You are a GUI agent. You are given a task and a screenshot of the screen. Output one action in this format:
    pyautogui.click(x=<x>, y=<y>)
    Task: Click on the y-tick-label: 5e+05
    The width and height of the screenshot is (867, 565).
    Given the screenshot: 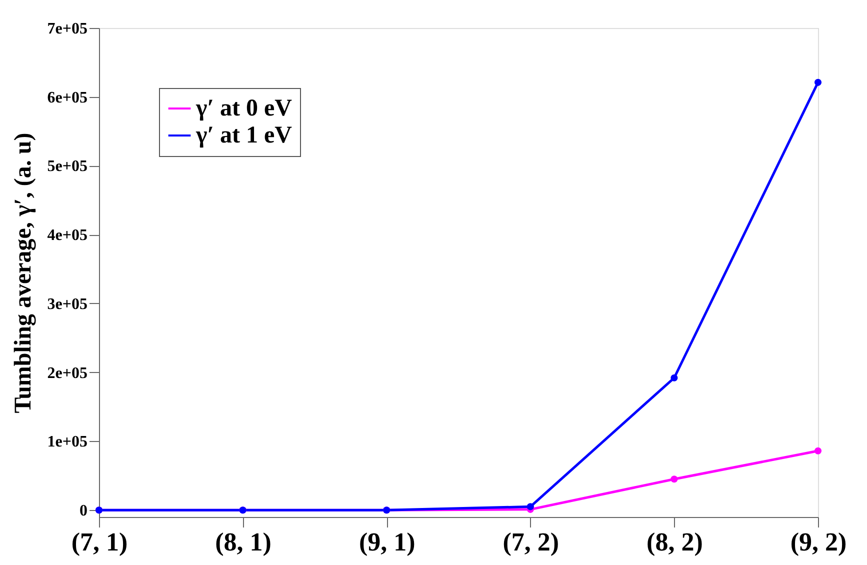 What is the action you would take?
    pyautogui.click(x=67, y=167)
    